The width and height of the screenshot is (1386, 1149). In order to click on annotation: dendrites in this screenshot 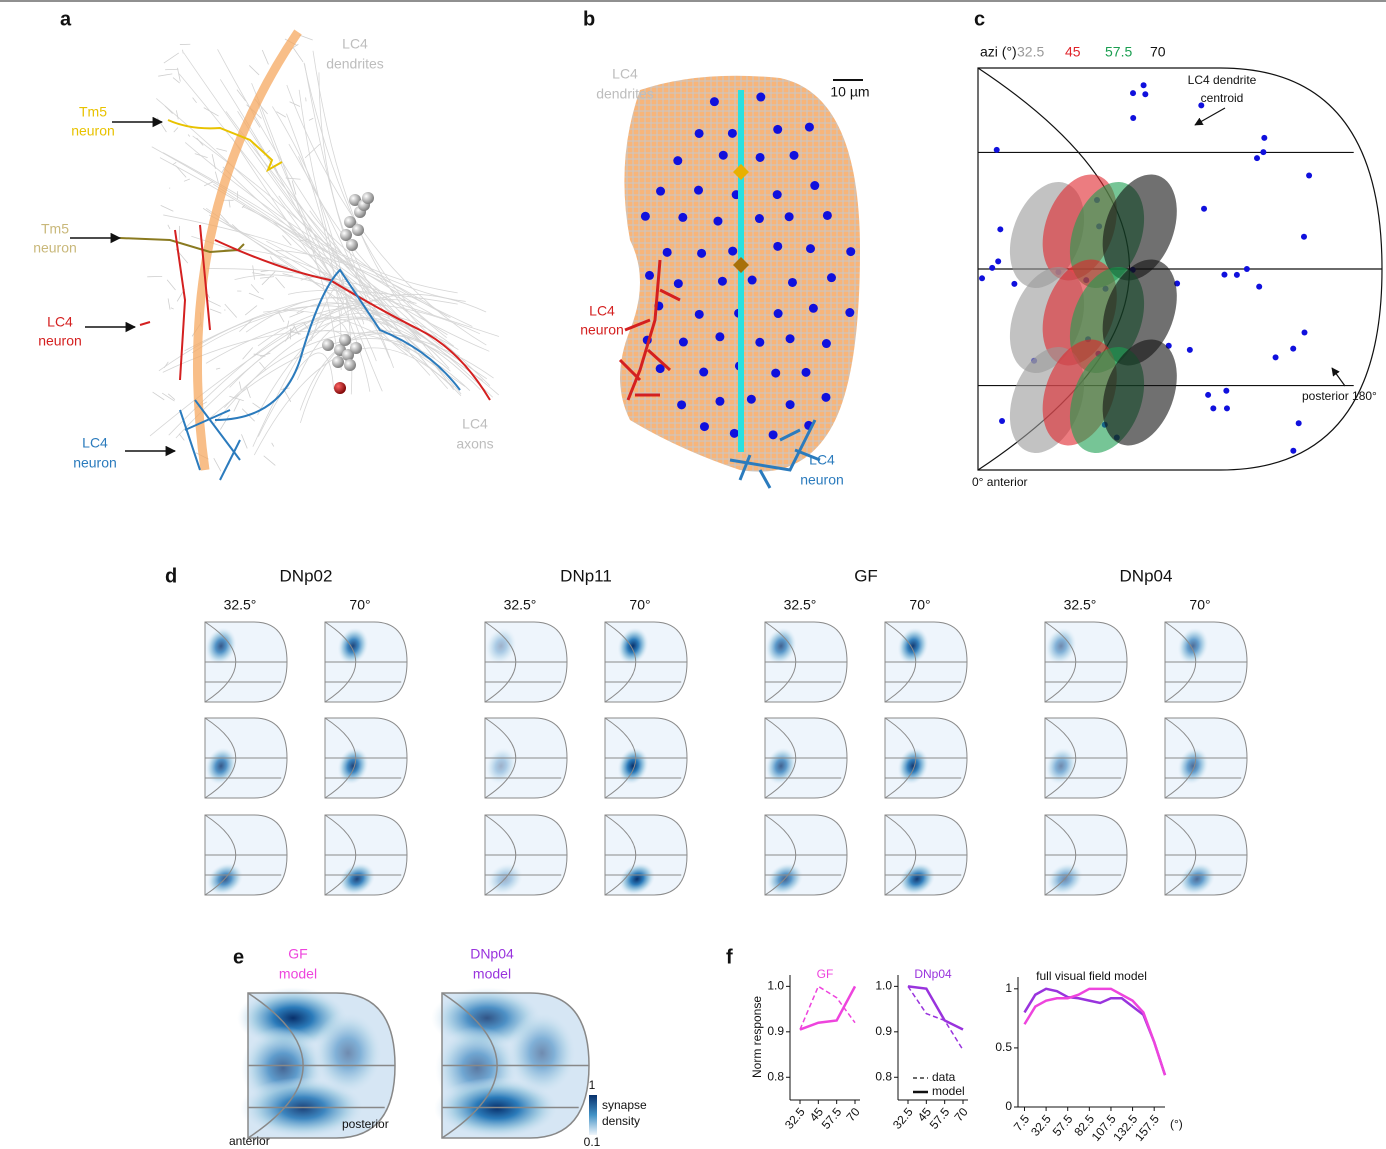, I will do `click(625, 94)`.